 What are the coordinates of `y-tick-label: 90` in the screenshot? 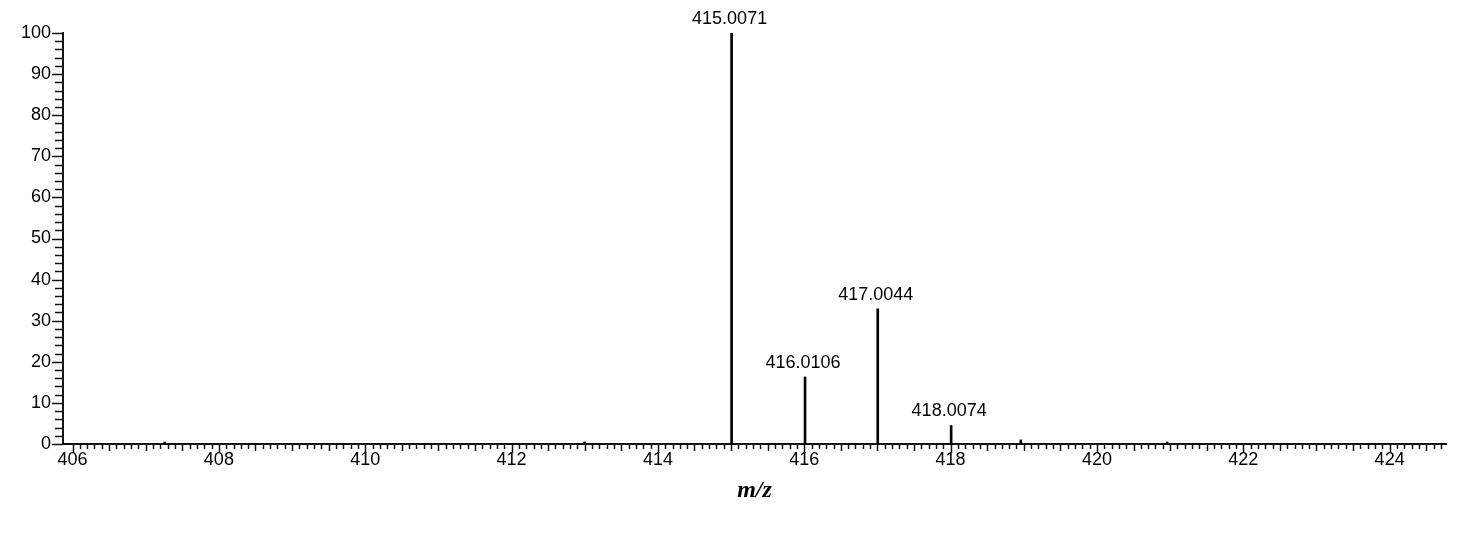 It's located at (40, 73).